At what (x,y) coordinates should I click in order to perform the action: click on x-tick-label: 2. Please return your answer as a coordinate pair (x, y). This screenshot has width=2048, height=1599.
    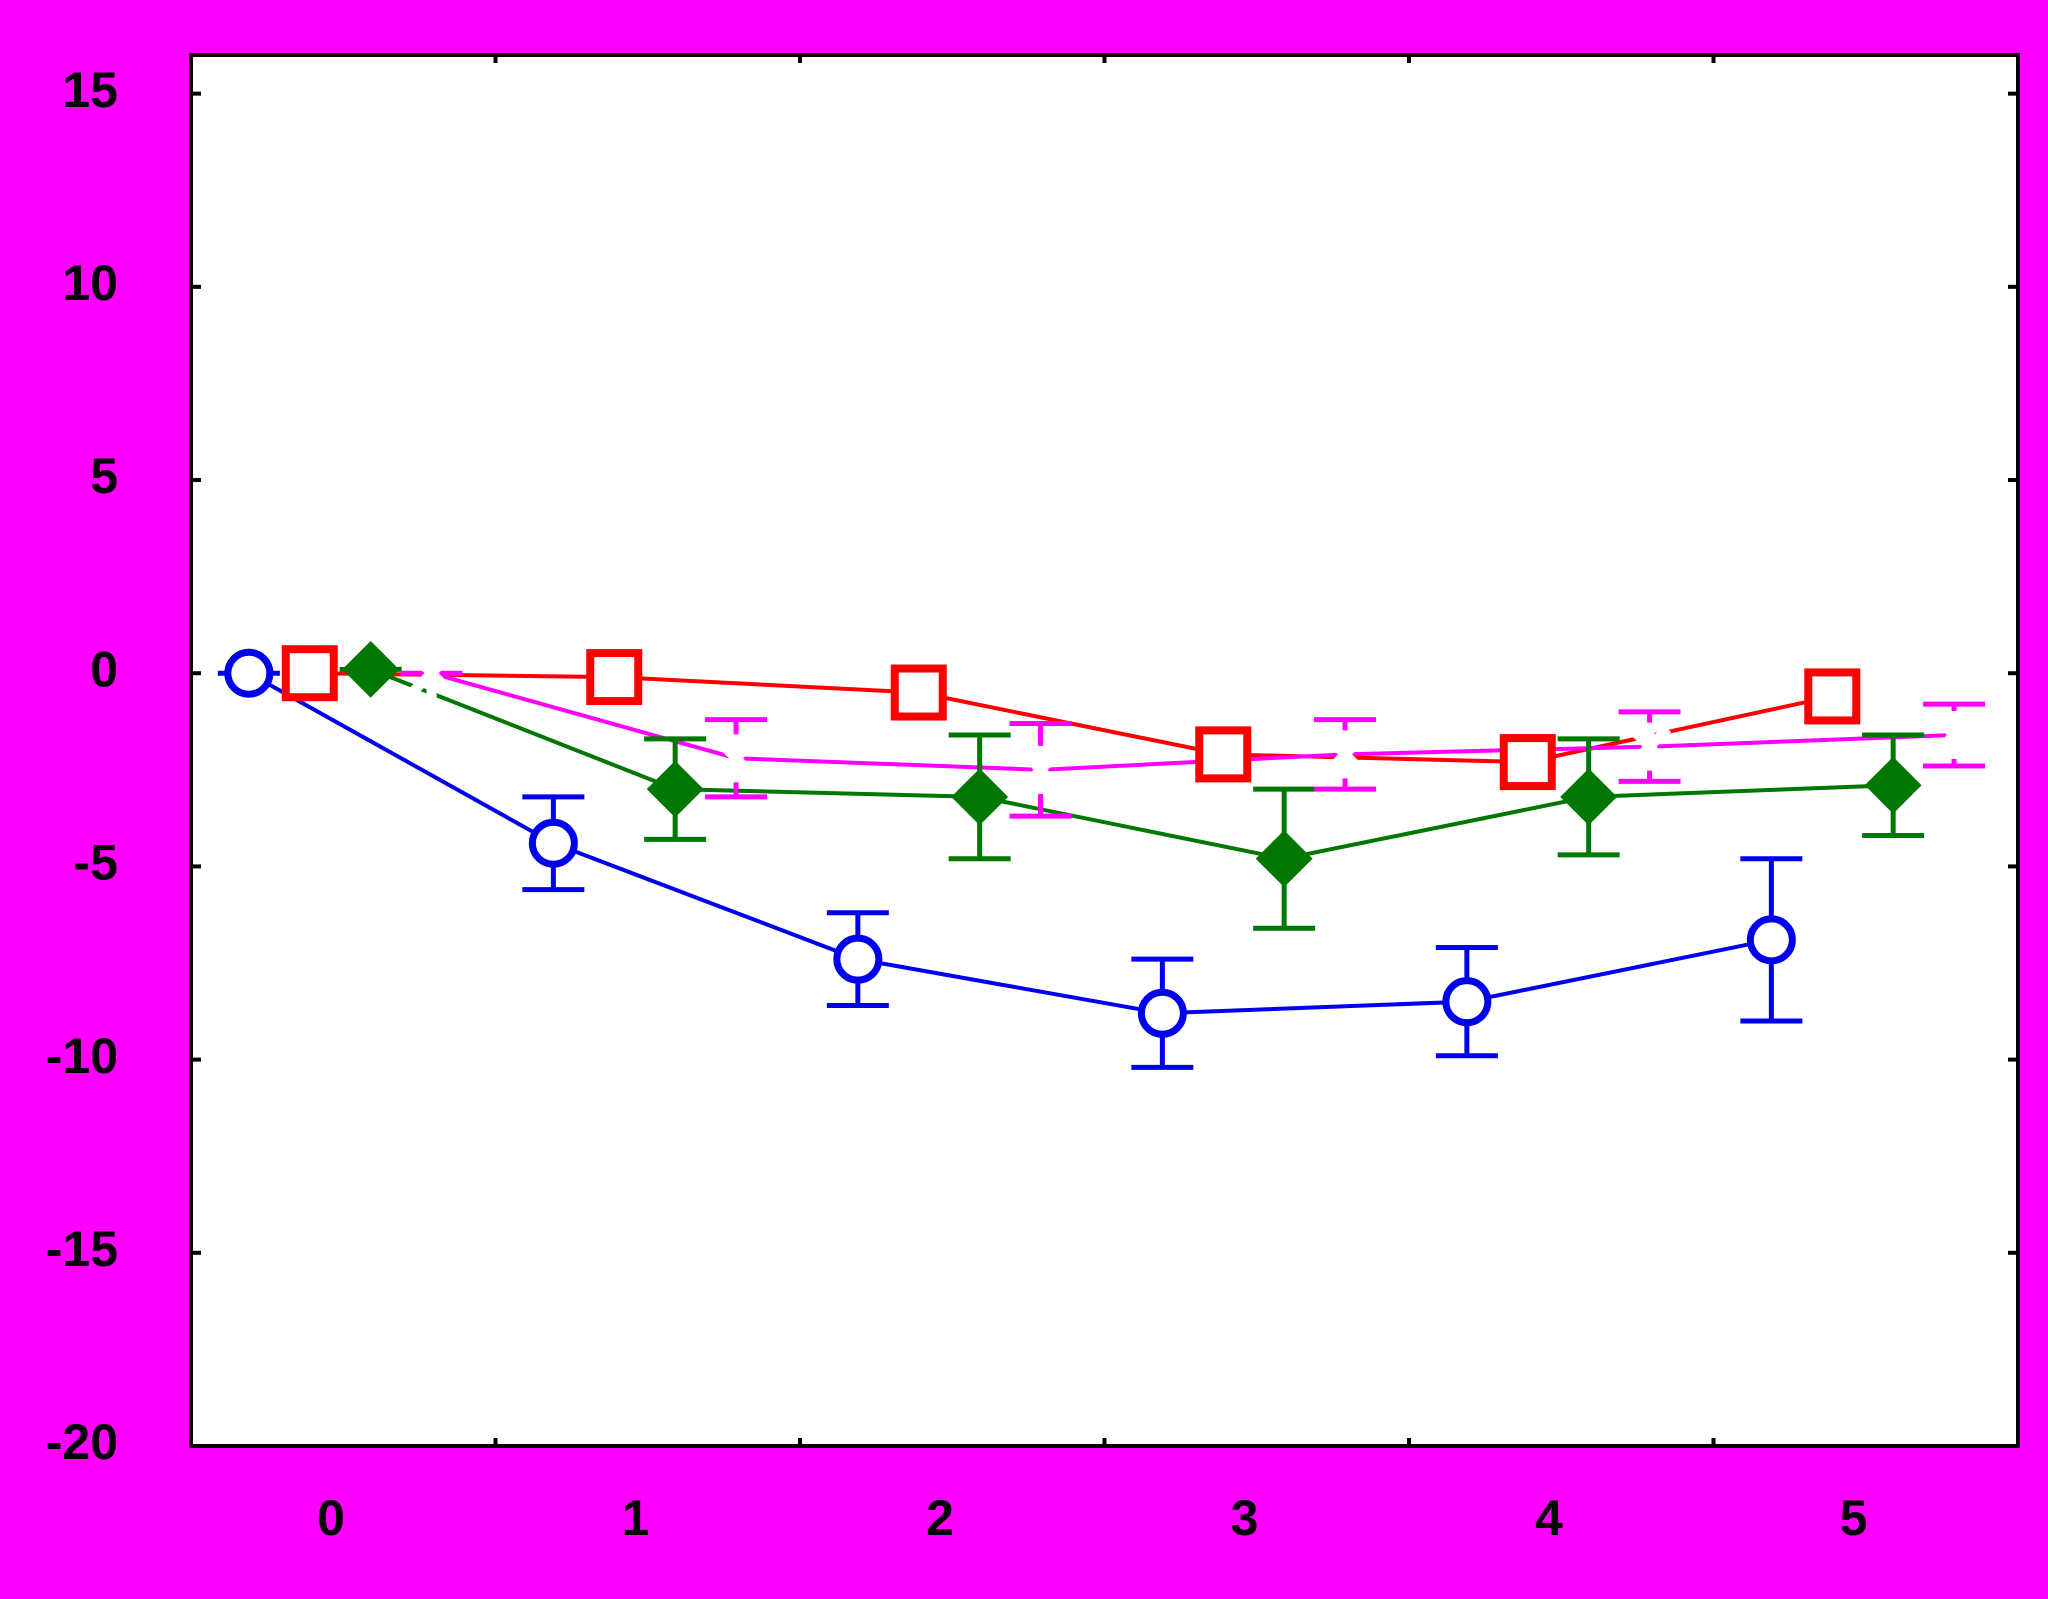
    Looking at the image, I should click on (940, 1518).